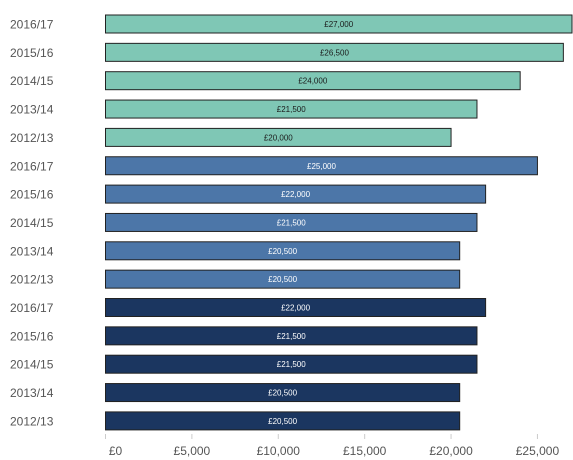  I want to click on data-label: £27,000, so click(338, 24).